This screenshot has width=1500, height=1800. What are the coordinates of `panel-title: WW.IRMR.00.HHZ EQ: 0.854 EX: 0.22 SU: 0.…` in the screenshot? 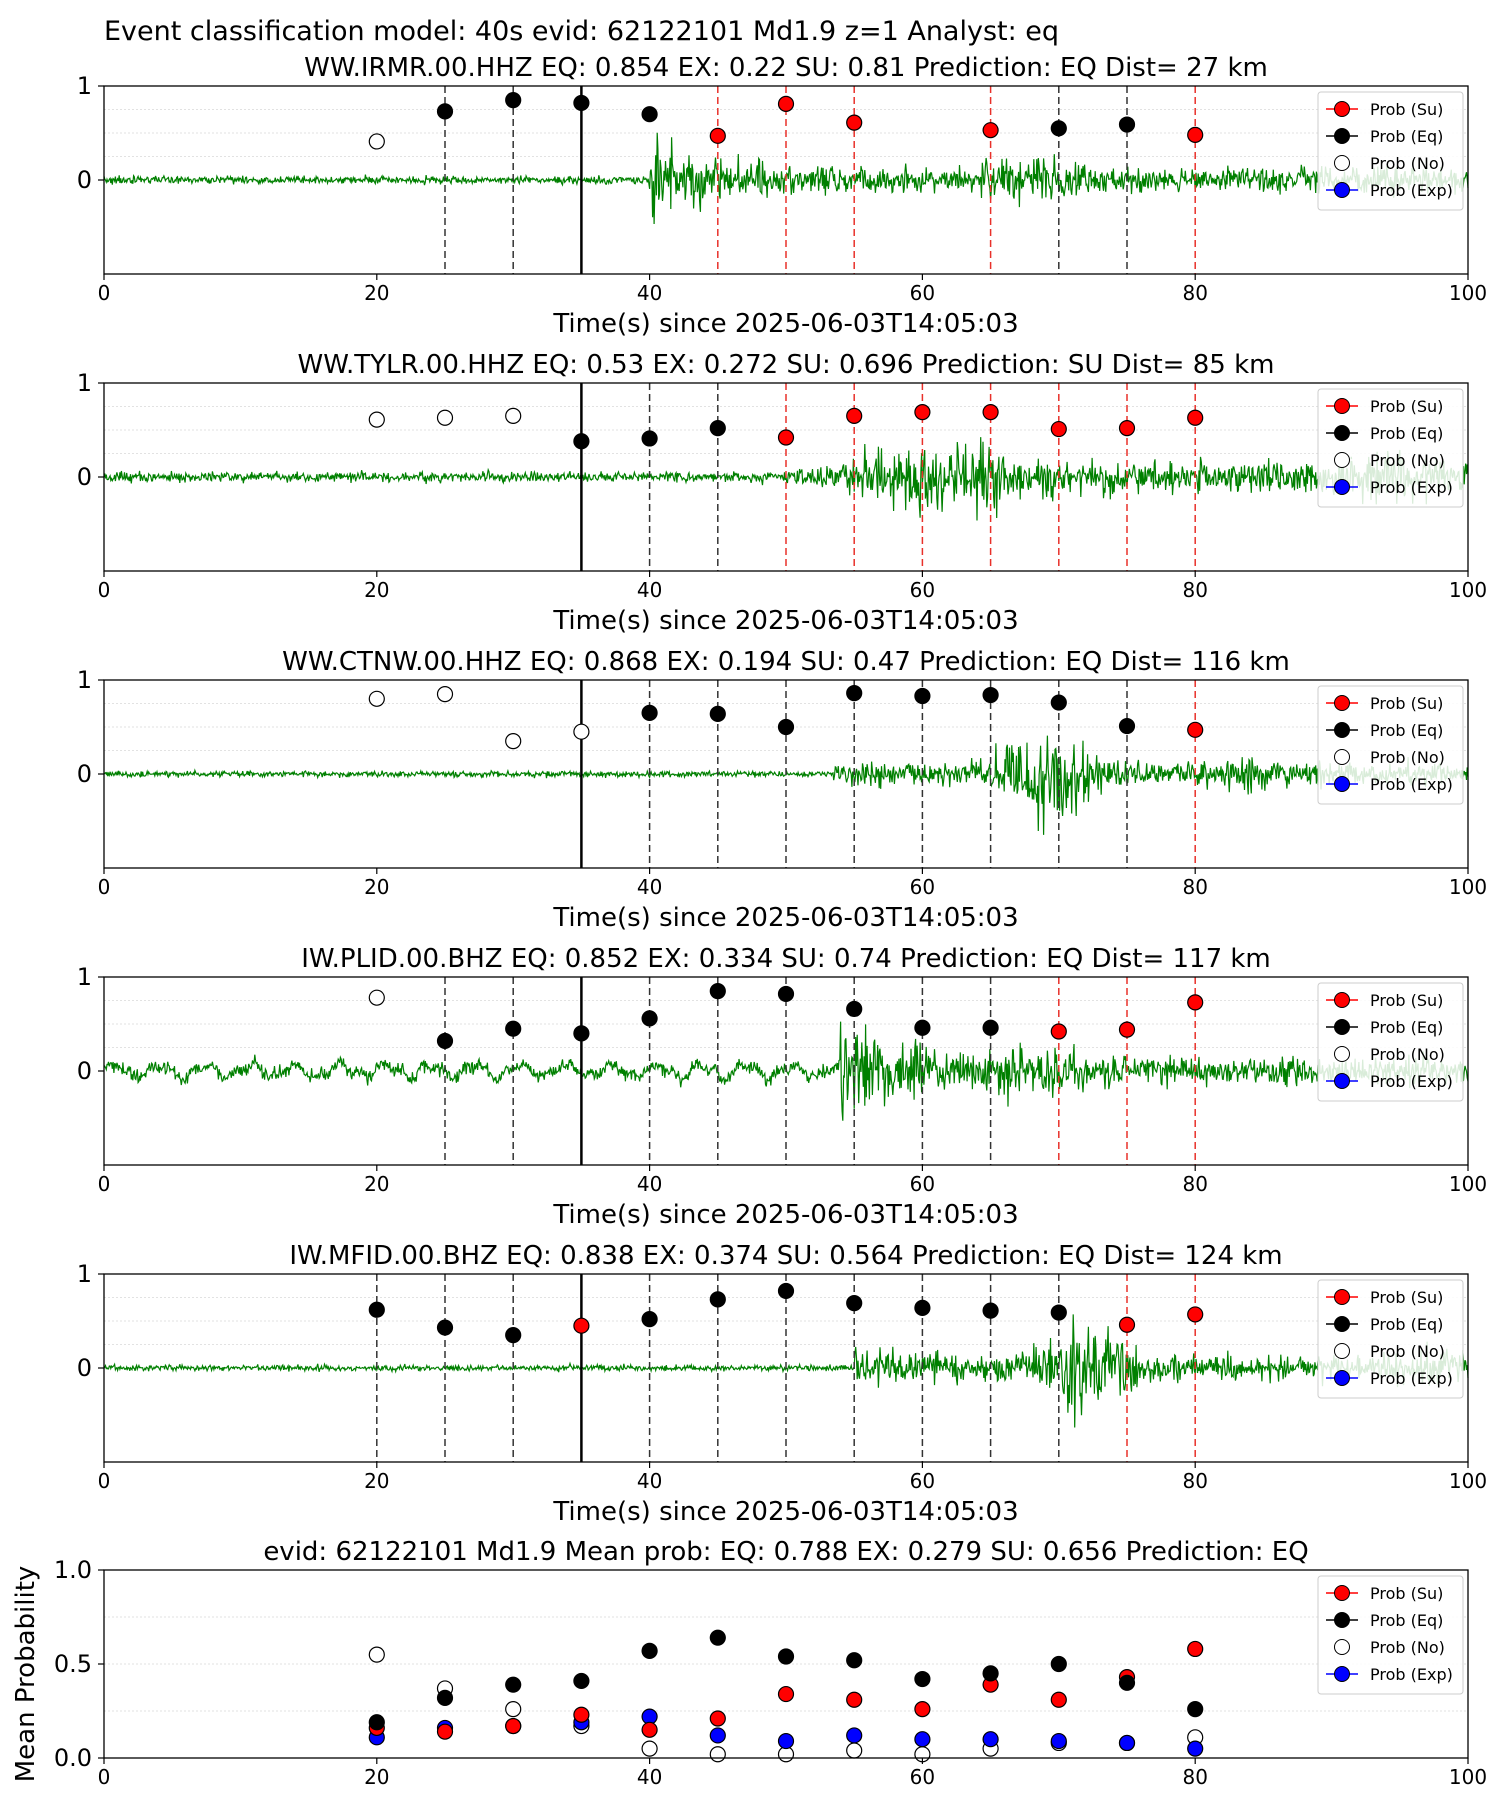 It's located at (786, 68).